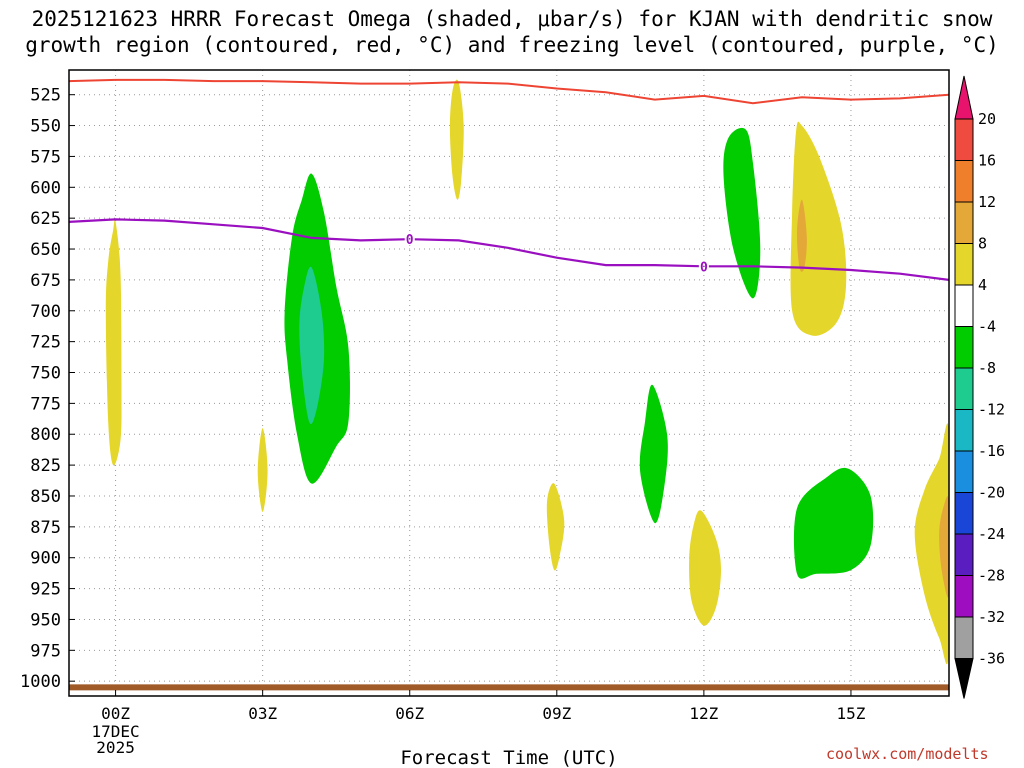 Image resolution: width=1024 pixels, height=768 pixels. I want to click on surface-bar, so click(509, 687).